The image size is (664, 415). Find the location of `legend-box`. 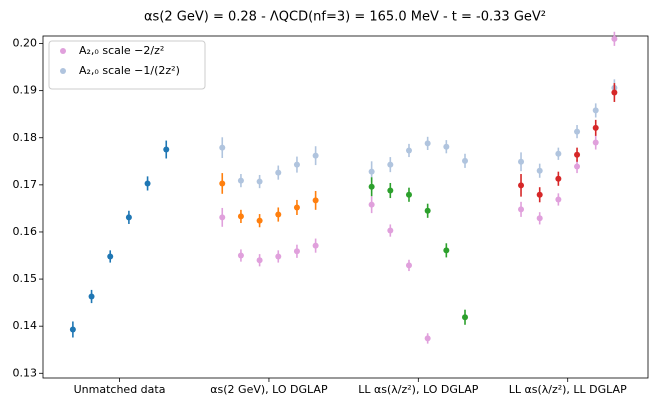

legend-box is located at coordinates (127, 65).